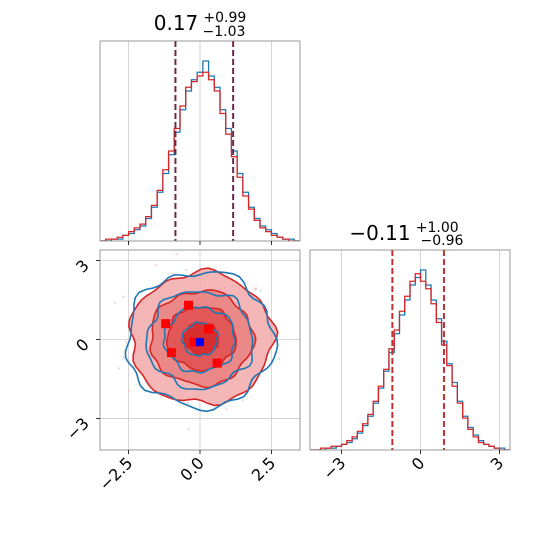 The height and width of the screenshot is (550, 550). Describe the element at coordinates (263, 468) in the screenshot. I see `joint-x-tick-label: 2.5` at that location.